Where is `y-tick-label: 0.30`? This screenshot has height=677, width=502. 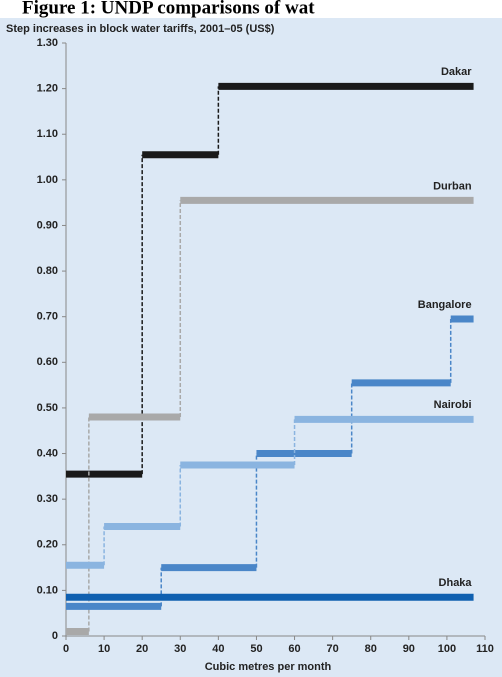 y-tick-label: 0.30 is located at coordinates (47, 499).